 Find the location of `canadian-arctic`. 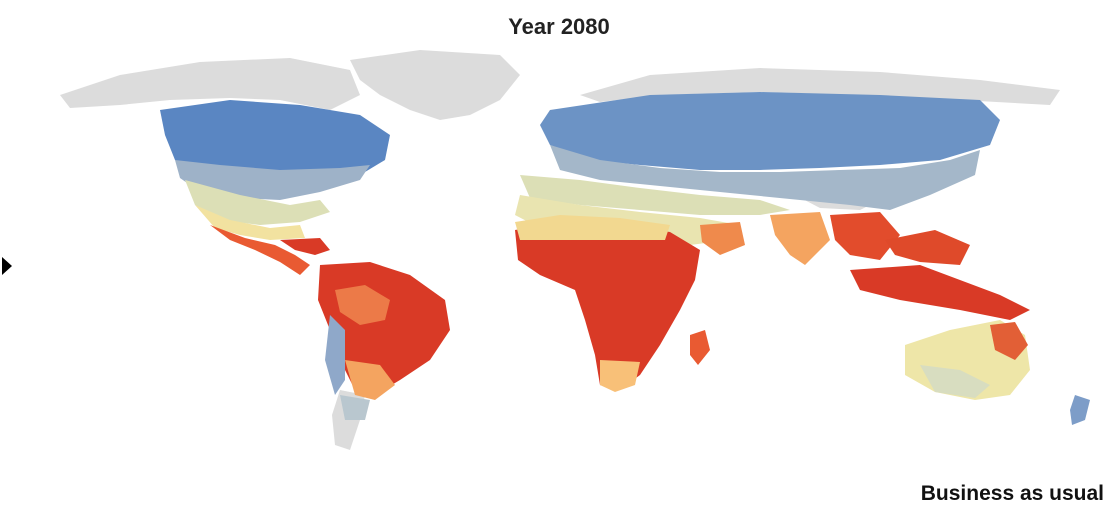

canadian-arctic is located at coordinates (210, 84).